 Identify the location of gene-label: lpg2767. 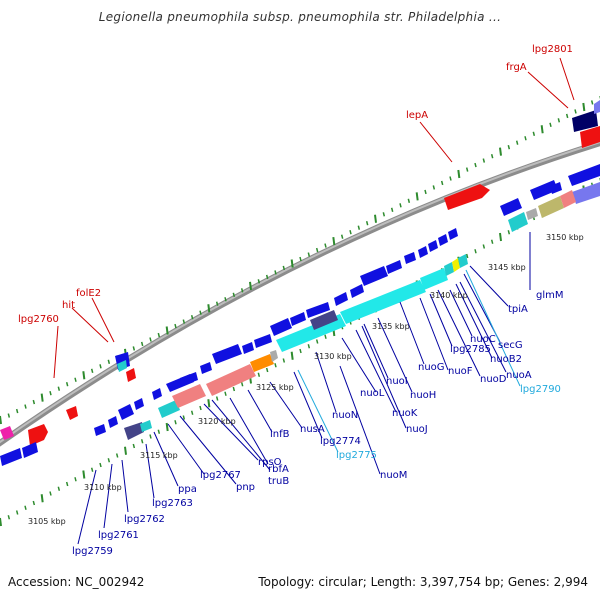
(220, 475).